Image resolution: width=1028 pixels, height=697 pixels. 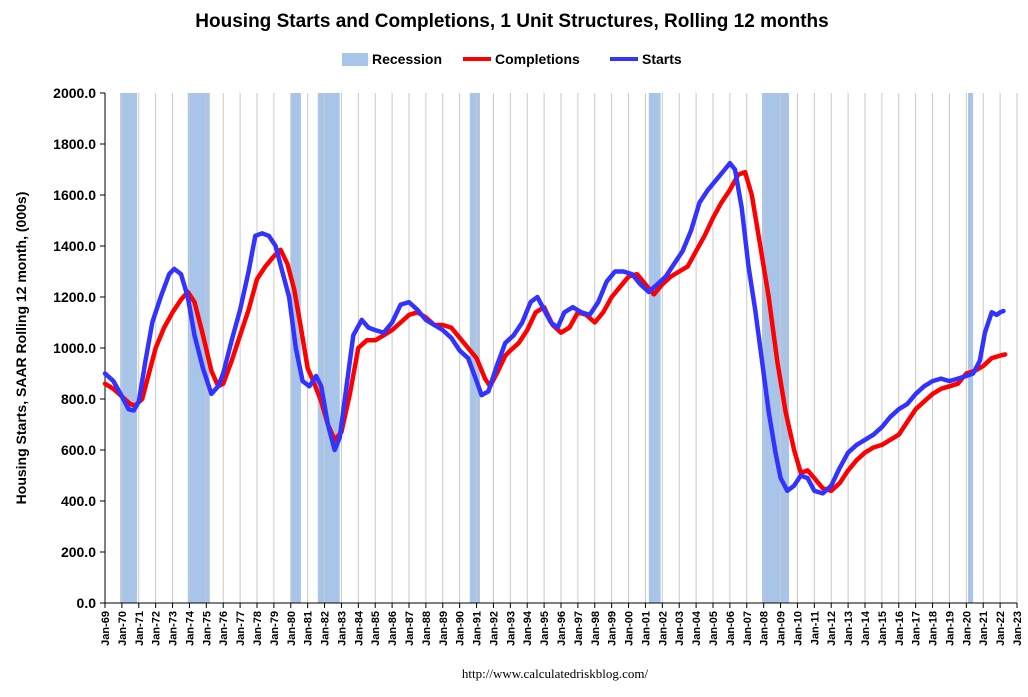 What do you see at coordinates (1001, 628) in the screenshot?
I see `x-tick-label: Jan-22` at bounding box center [1001, 628].